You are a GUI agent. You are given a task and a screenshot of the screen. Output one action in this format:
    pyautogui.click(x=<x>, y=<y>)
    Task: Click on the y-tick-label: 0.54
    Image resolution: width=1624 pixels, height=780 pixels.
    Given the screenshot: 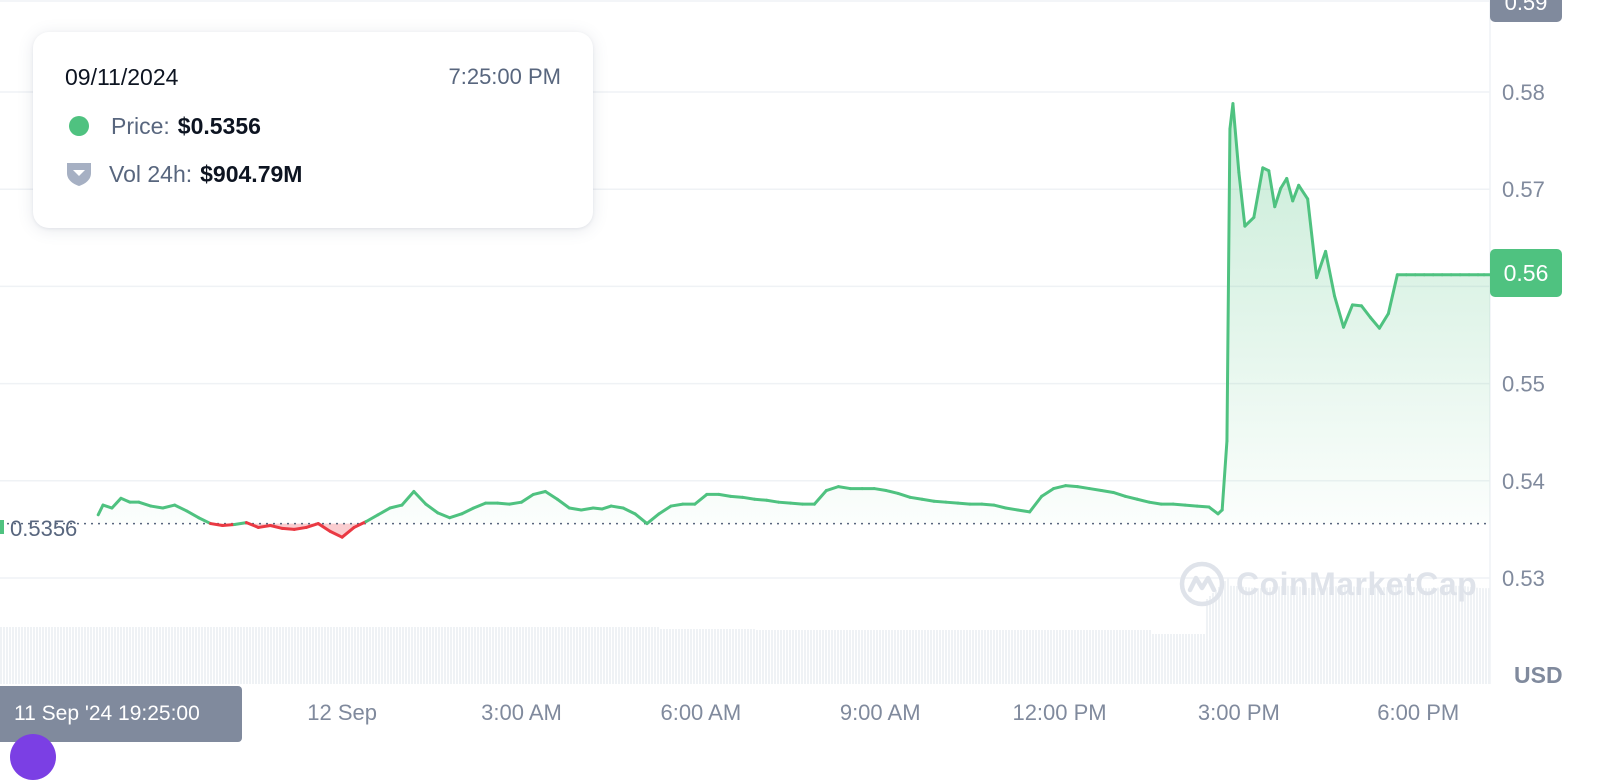 What is the action you would take?
    pyautogui.click(x=1523, y=481)
    